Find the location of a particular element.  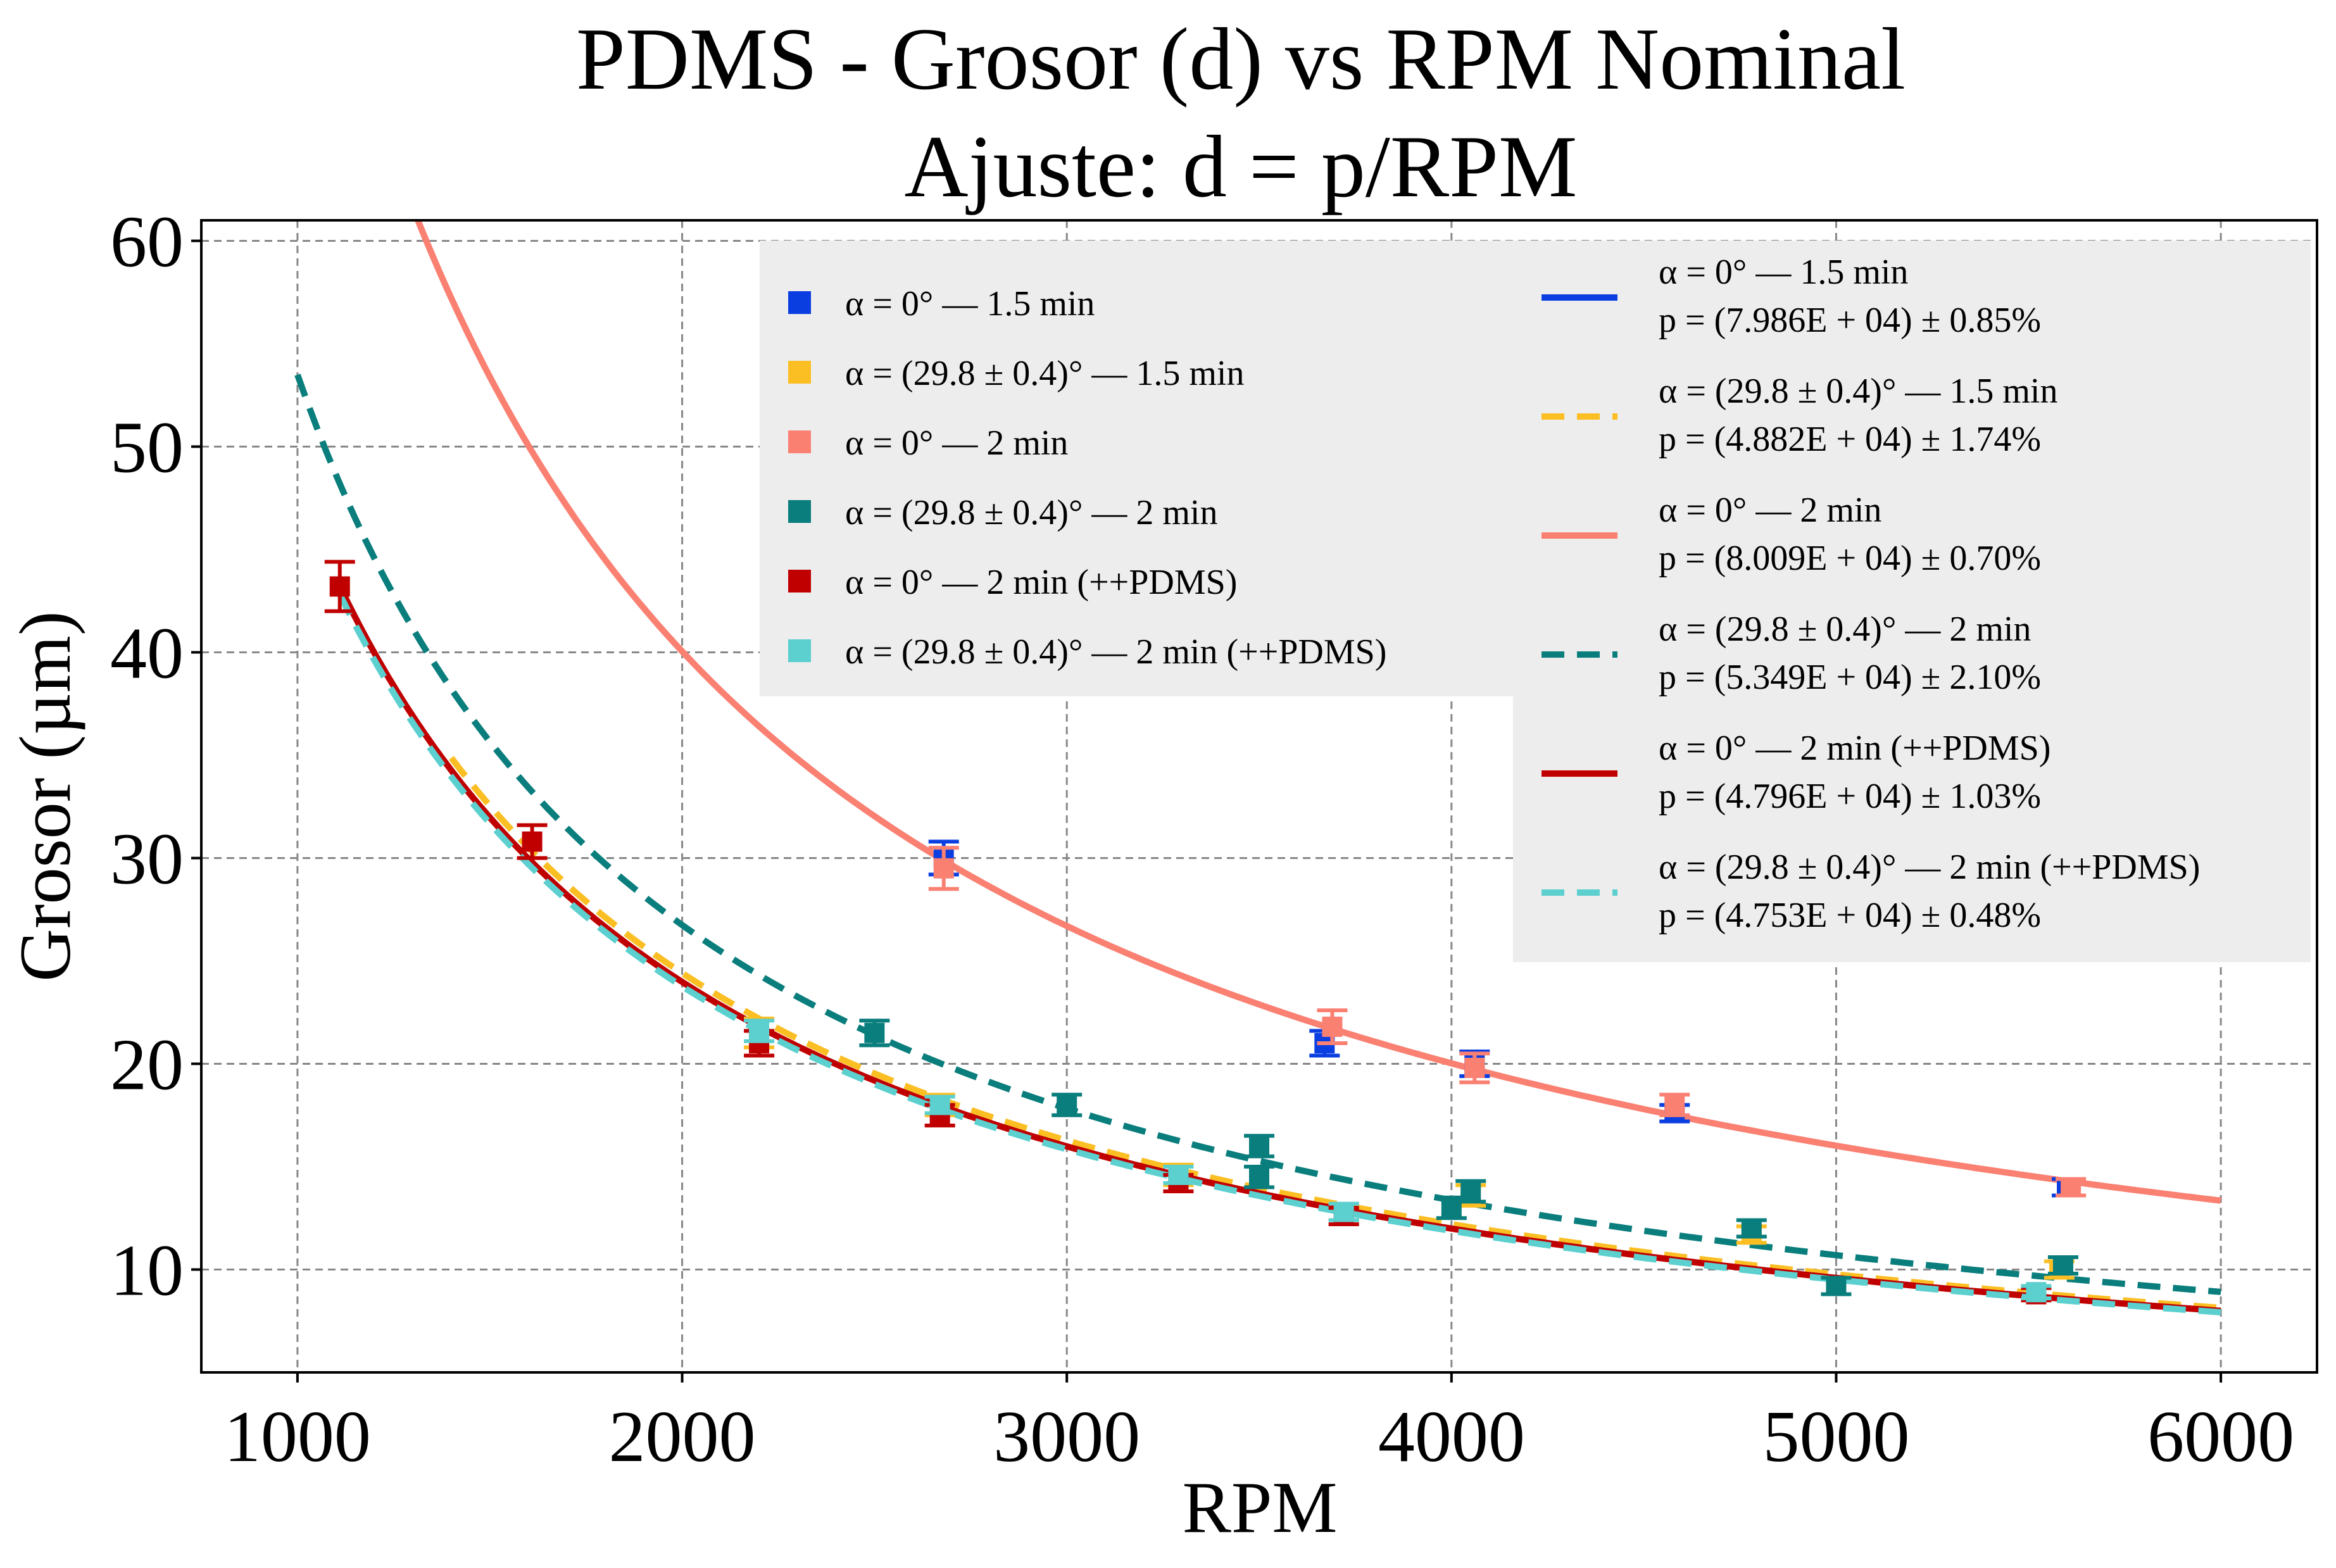

legend-point-label: α = (29.8 ± 0.4)° — 1.5 min is located at coordinates (1044, 373).